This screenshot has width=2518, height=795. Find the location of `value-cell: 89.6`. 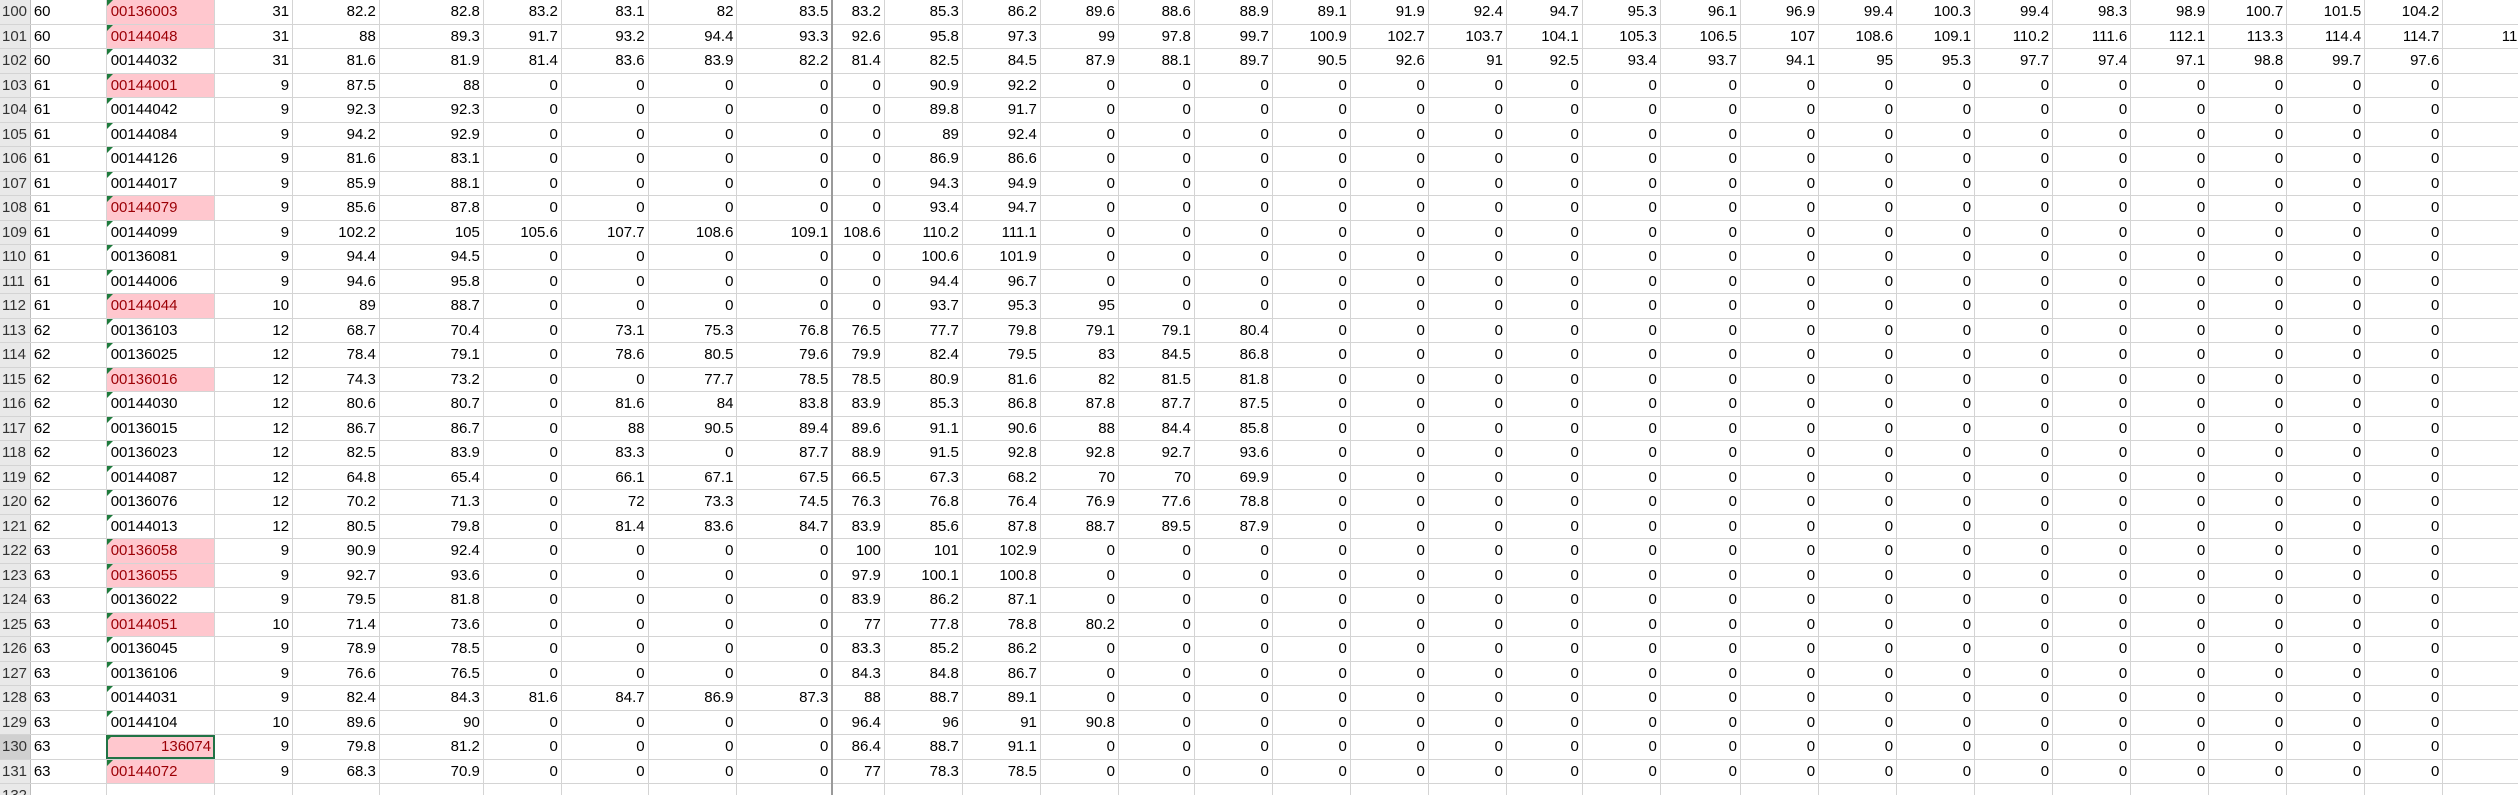

value-cell: 89.6 is located at coordinates (1079, 12).